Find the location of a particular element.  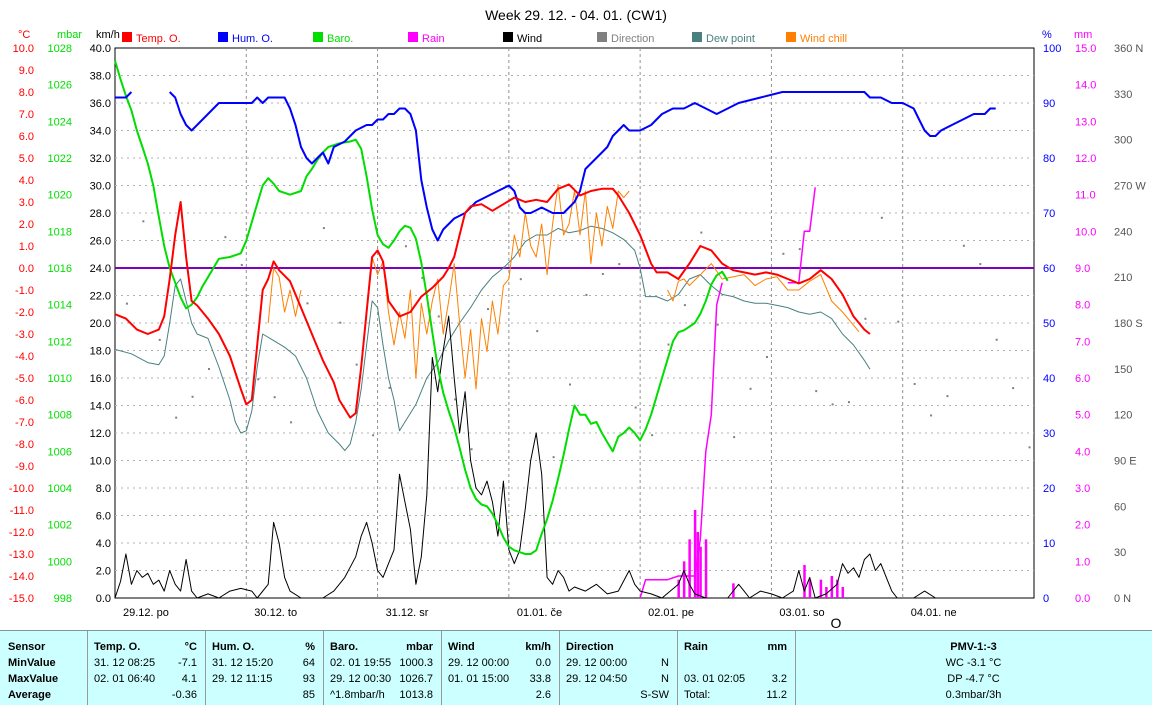

baro-header: Baro. is located at coordinates (344, 647).